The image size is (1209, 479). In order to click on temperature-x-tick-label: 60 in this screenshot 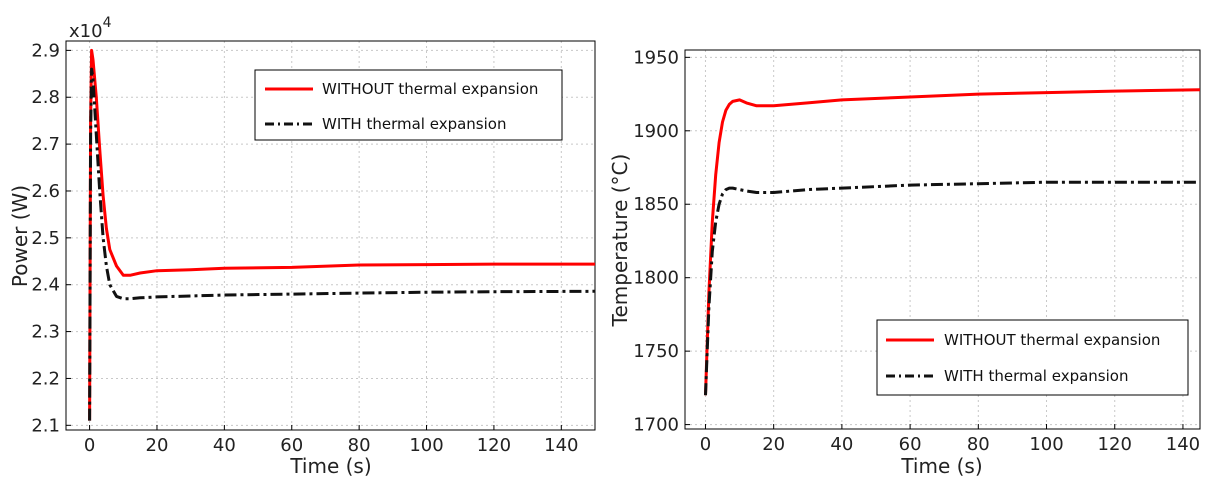, I will do `click(910, 444)`.